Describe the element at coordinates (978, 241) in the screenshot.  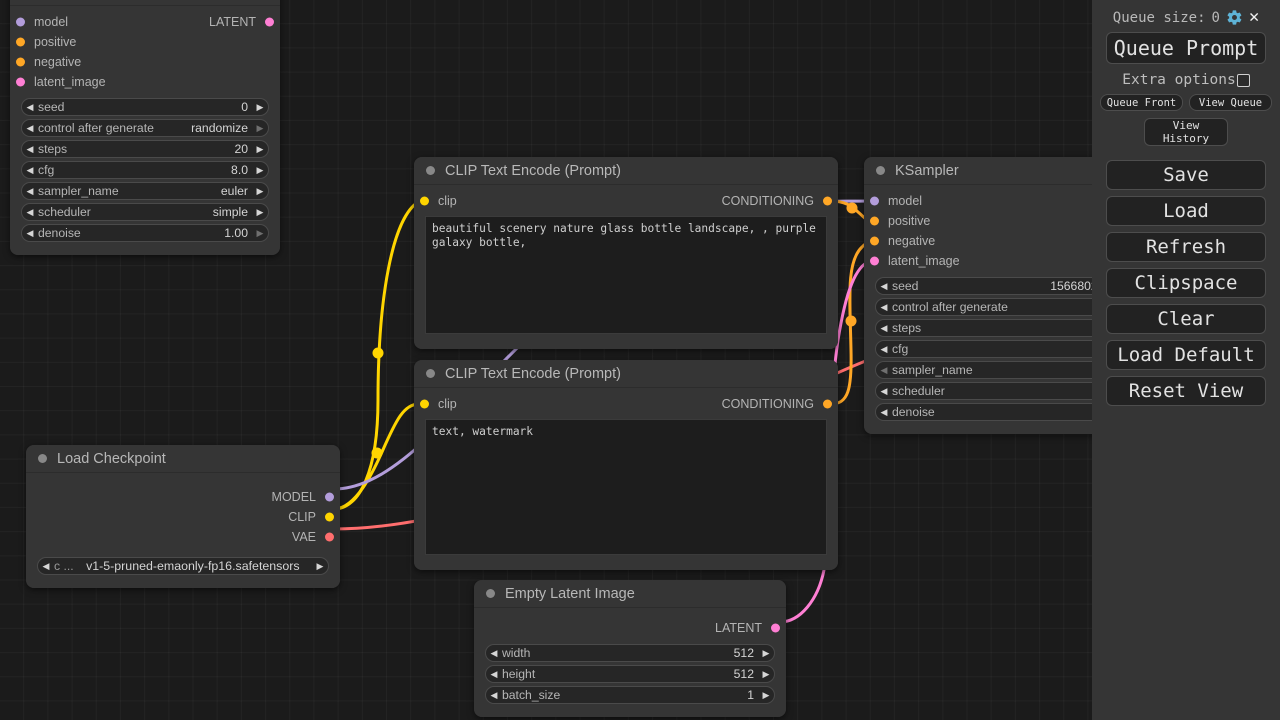
I see `input-slot-negative: negative` at that location.